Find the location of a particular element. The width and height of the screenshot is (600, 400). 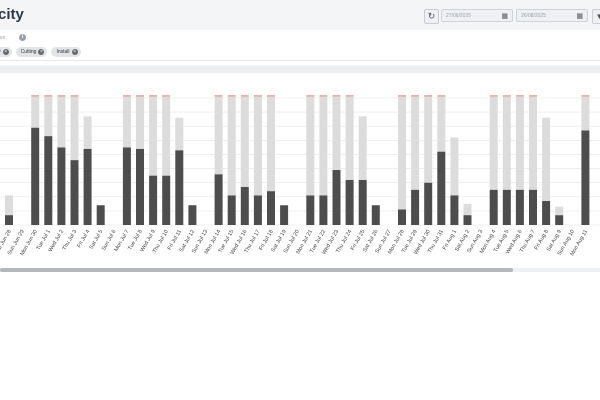

filter-icon: ▼ is located at coordinates (596, 16).